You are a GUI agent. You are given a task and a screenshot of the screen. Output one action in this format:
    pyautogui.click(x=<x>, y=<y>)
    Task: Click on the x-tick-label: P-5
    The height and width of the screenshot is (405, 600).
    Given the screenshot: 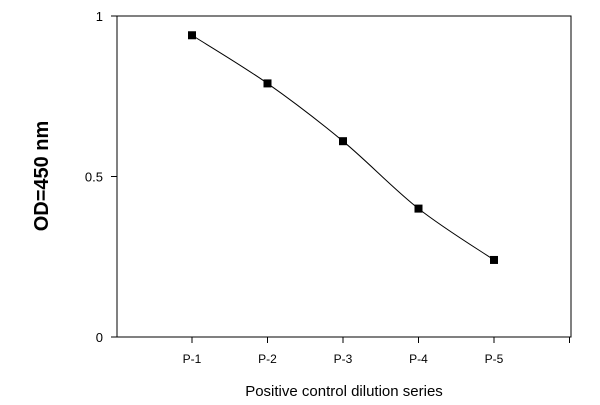 What is the action you would take?
    pyautogui.click(x=494, y=359)
    